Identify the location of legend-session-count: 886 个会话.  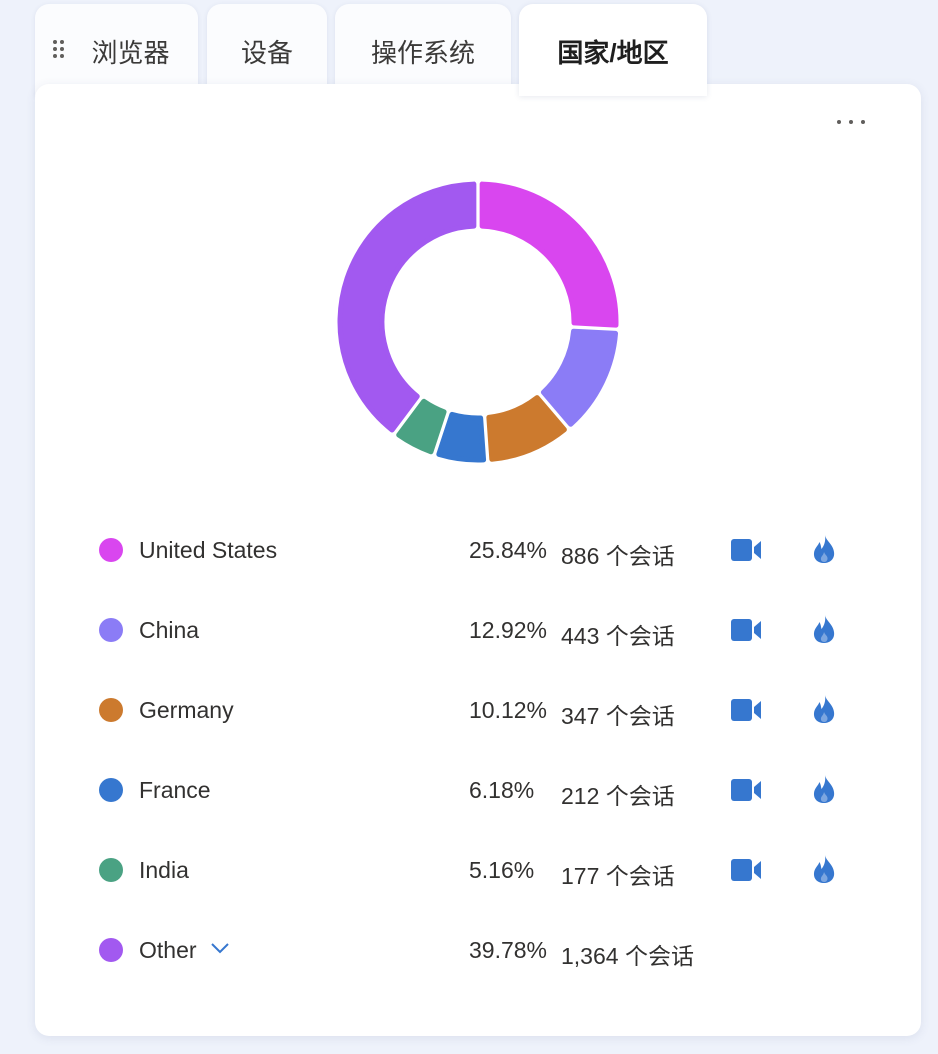
(618, 556).